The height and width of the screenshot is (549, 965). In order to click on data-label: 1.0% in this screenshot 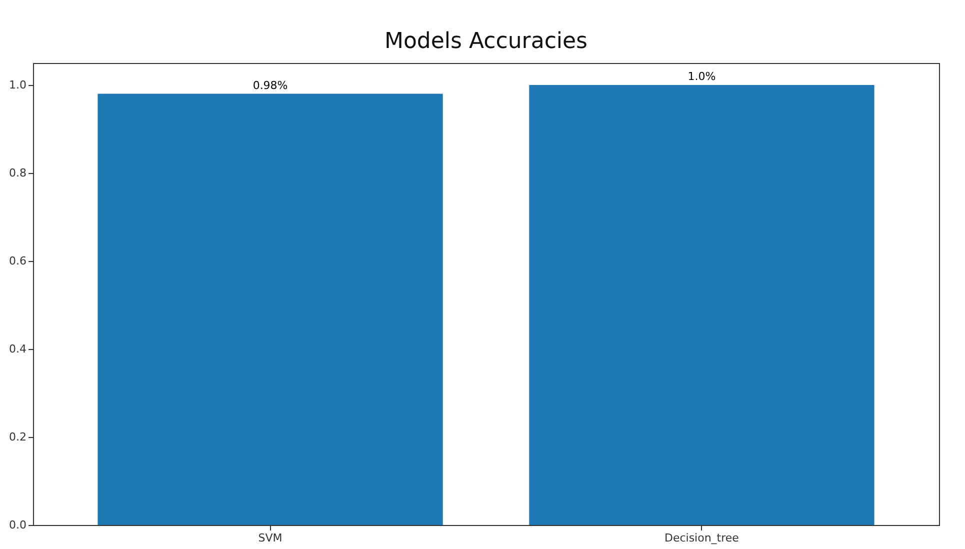, I will do `click(702, 76)`.